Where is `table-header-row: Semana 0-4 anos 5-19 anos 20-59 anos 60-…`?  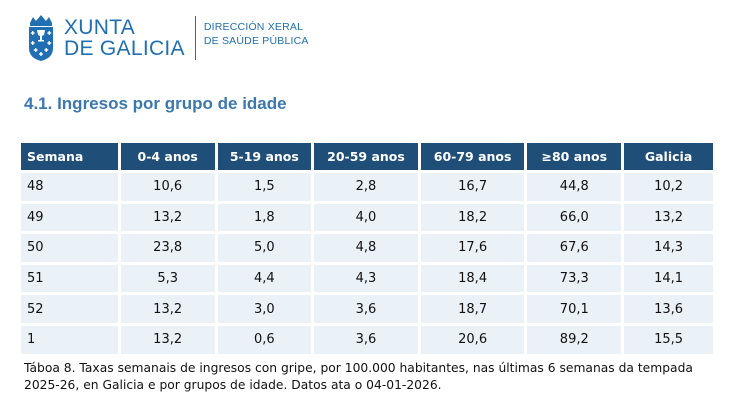
table-header-row: Semana 0-4 anos 5-19 anos 20-59 anos 60-… is located at coordinates (367, 156).